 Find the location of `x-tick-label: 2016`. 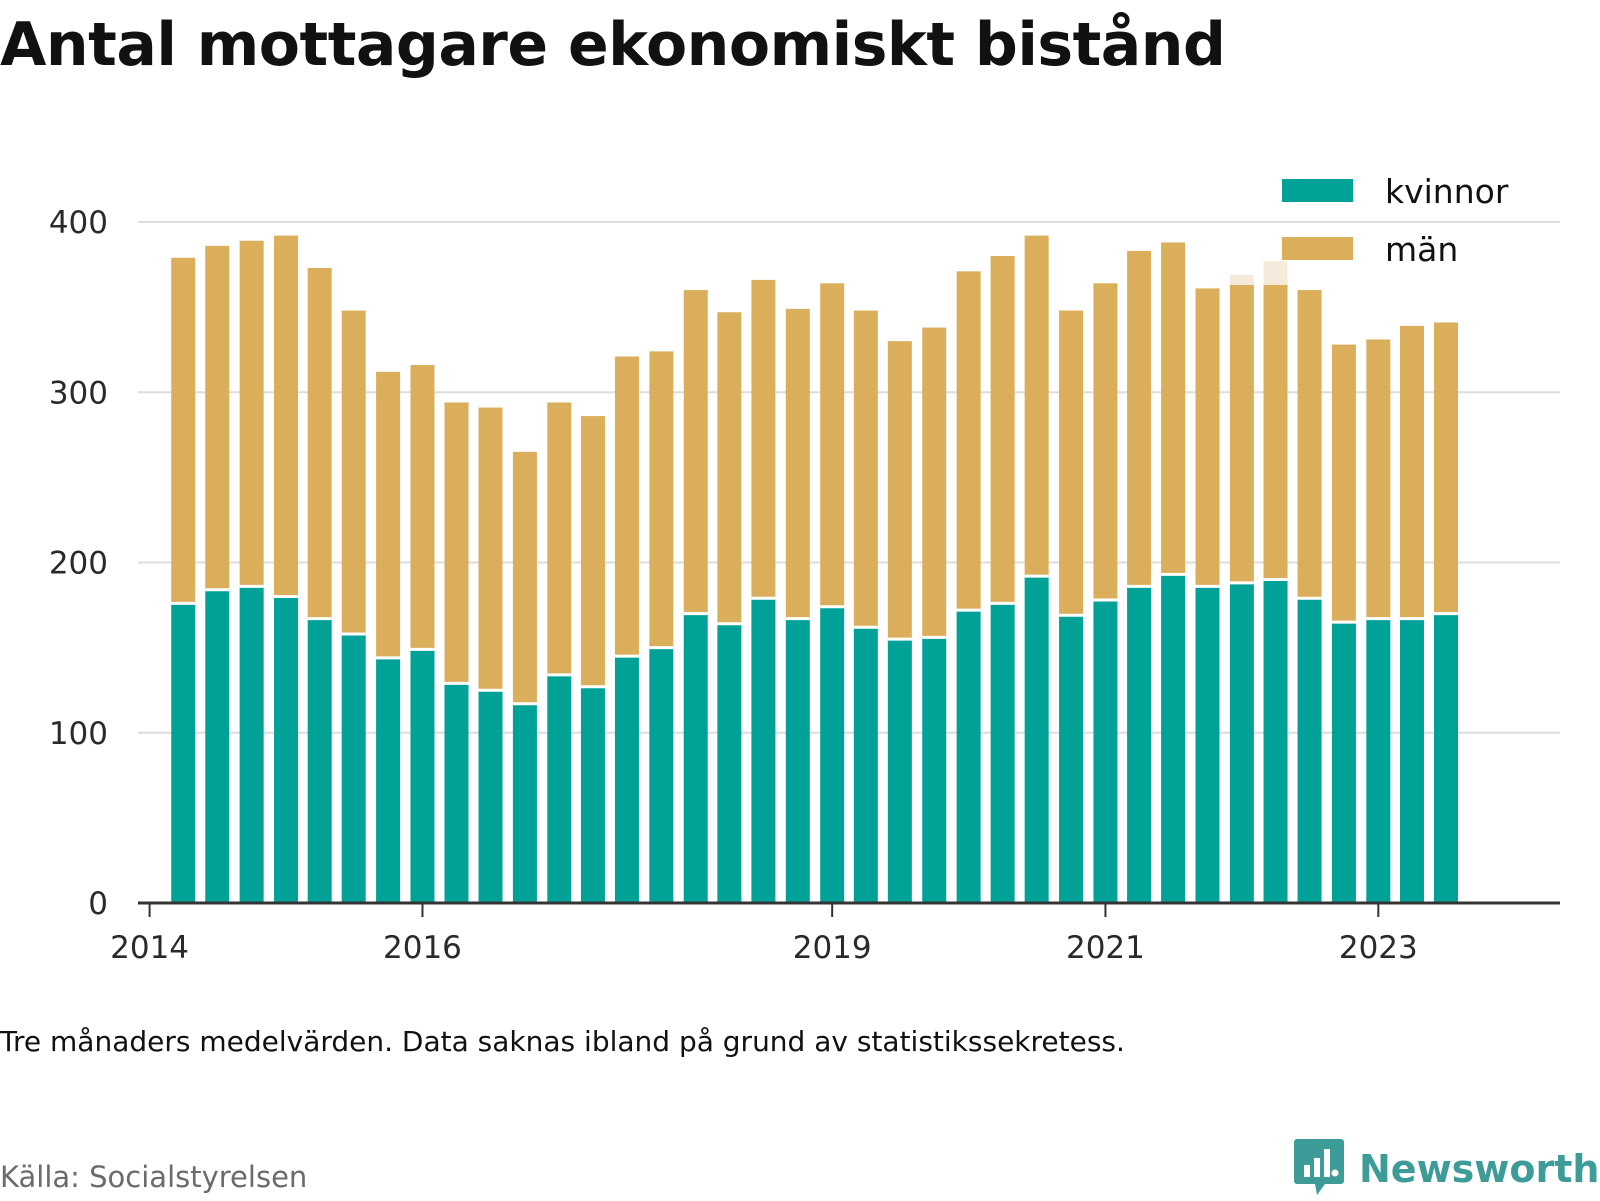

x-tick-label: 2016 is located at coordinates (422, 948).